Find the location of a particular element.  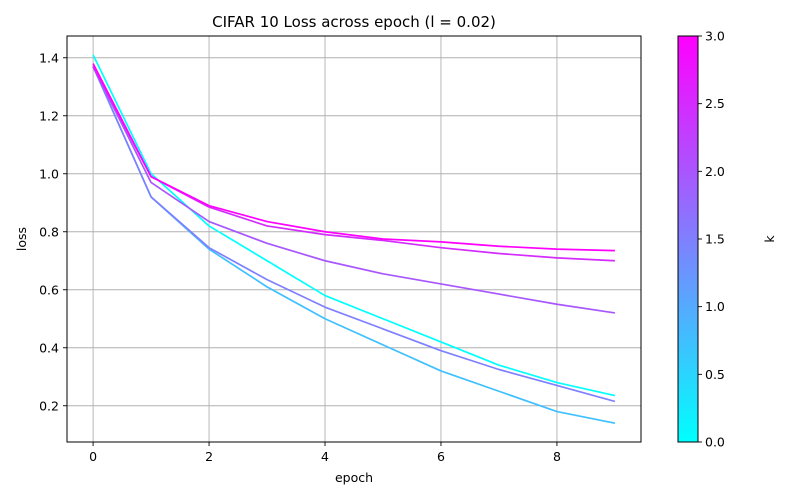

colorbar-label: k is located at coordinates (769, 239).